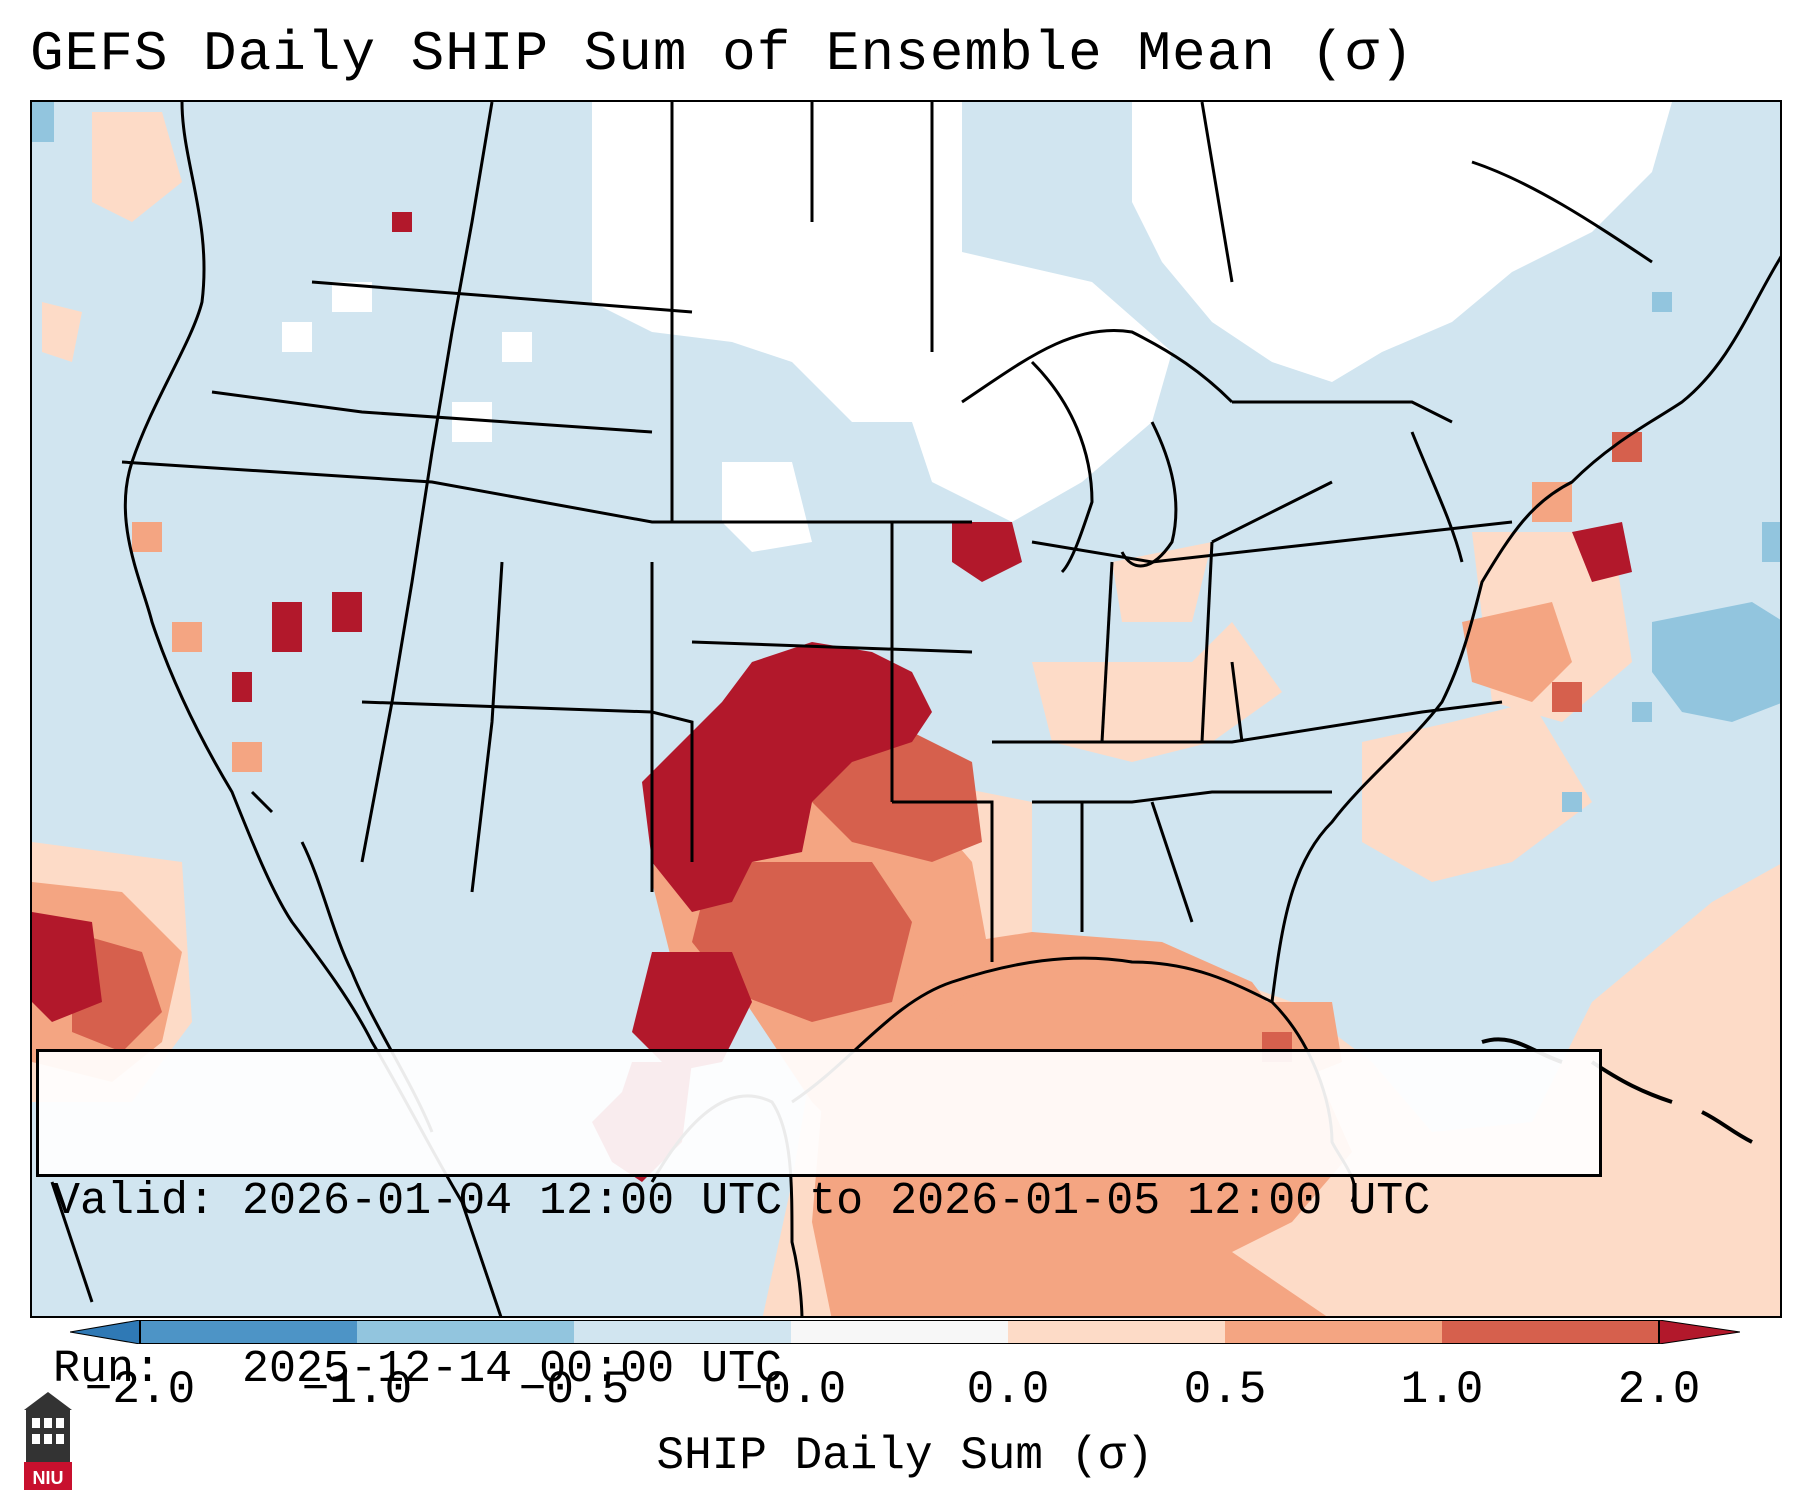 The width and height of the screenshot is (1803, 1506). I want to click on colorbar-label: SHIP Daily Sum (σ), so click(905, 1456).